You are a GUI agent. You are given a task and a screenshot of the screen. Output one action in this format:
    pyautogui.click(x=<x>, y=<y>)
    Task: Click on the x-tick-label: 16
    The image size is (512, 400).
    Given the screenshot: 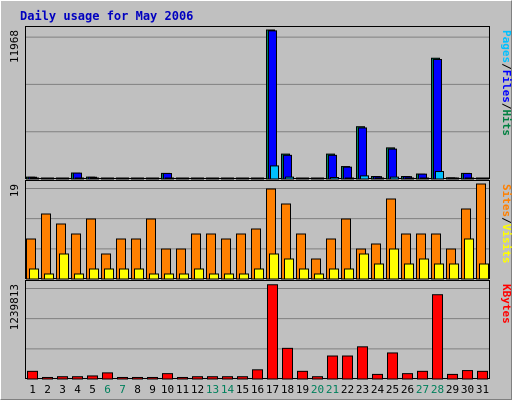 What is the action you would take?
    pyautogui.click(x=257, y=389)
    